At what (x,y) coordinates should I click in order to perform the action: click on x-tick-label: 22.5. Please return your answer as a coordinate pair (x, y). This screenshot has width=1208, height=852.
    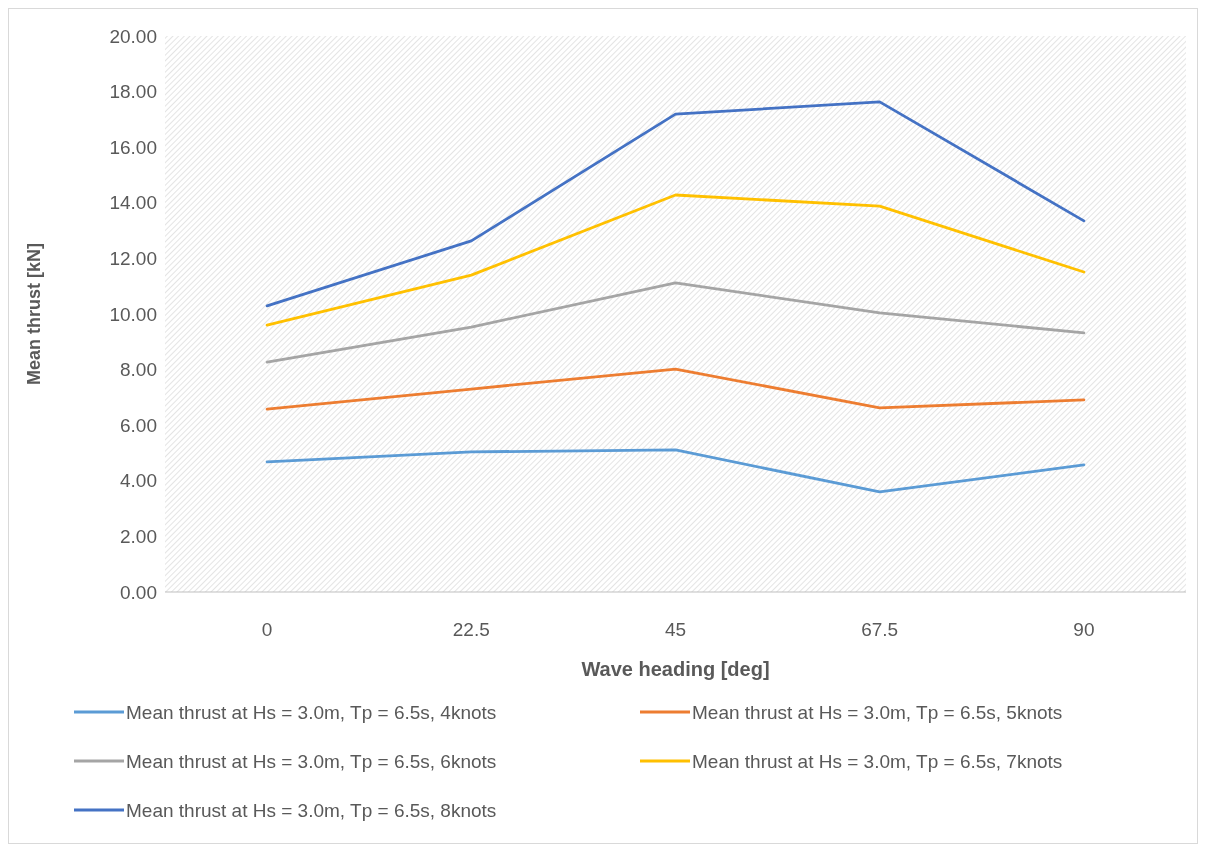
    Looking at the image, I should click on (471, 629).